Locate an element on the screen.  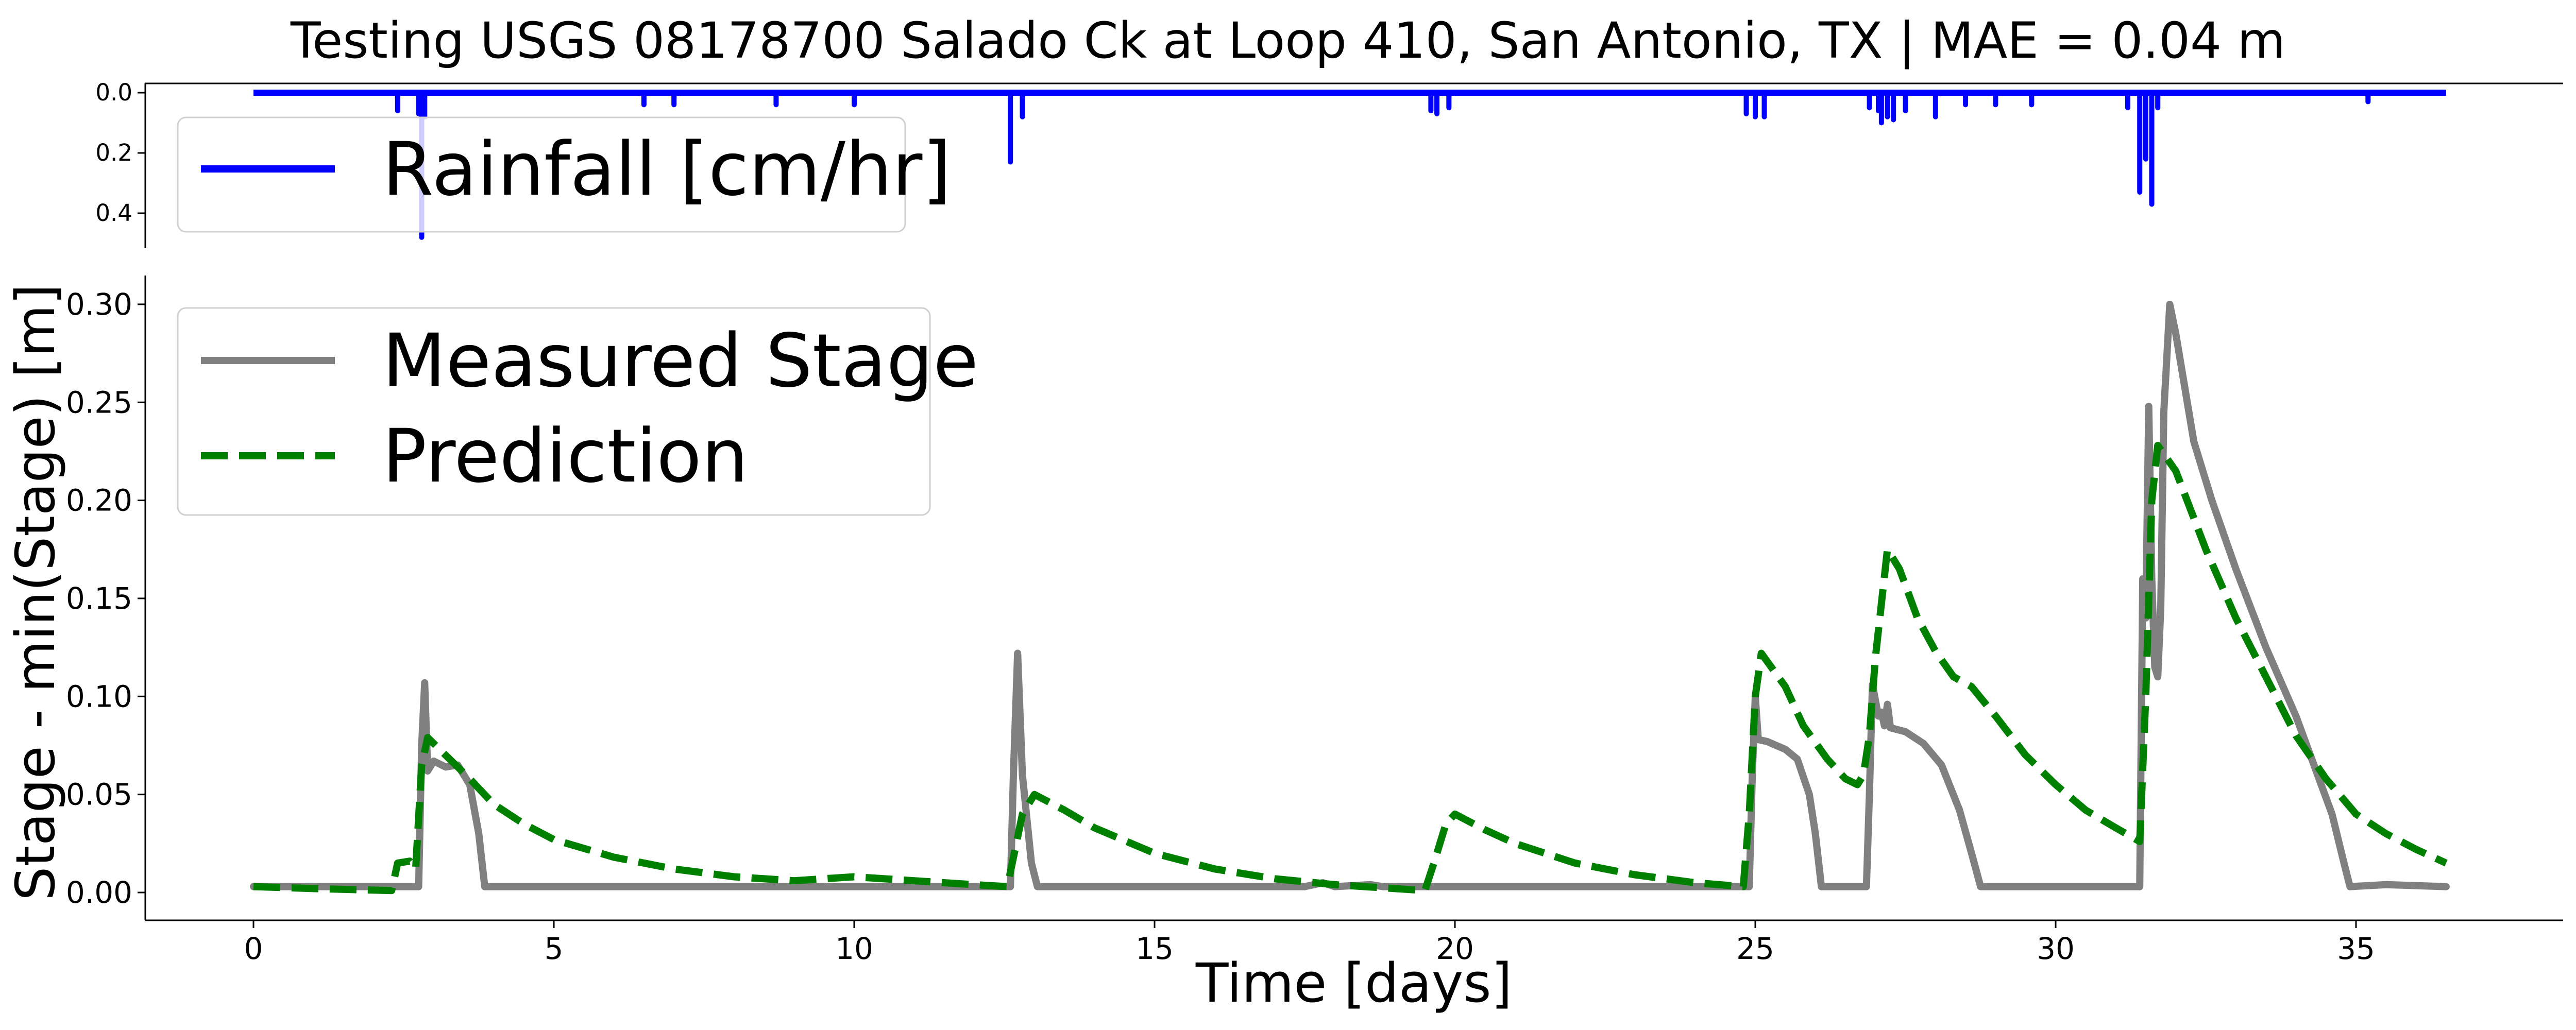
y-tick-label: 0.30 is located at coordinates (99, 304).